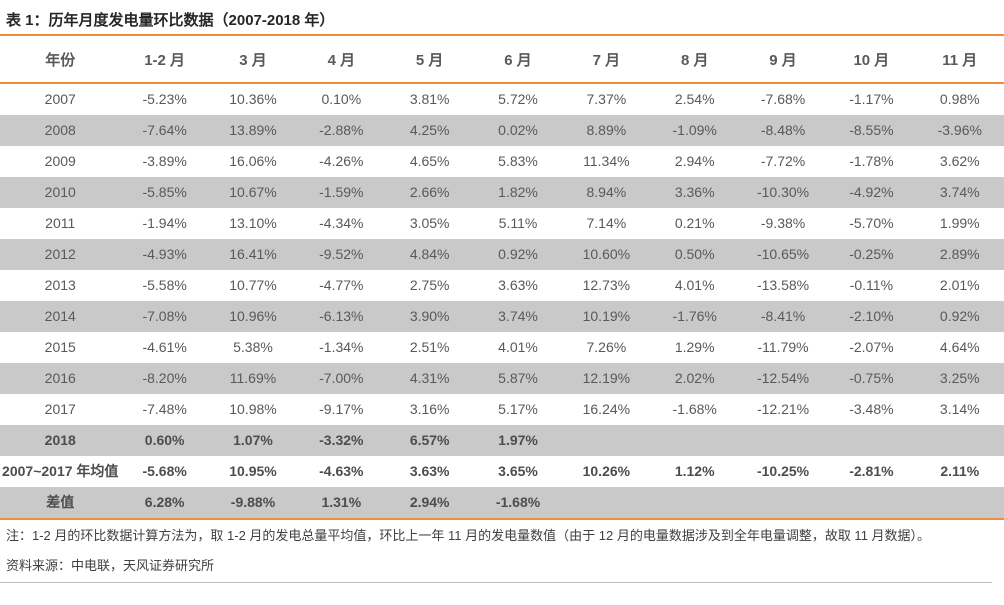 The image size is (1004, 605). Describe the element at coordinates (253, 315) in the screenshot. I see `table-cell: 10.96%` at that location.